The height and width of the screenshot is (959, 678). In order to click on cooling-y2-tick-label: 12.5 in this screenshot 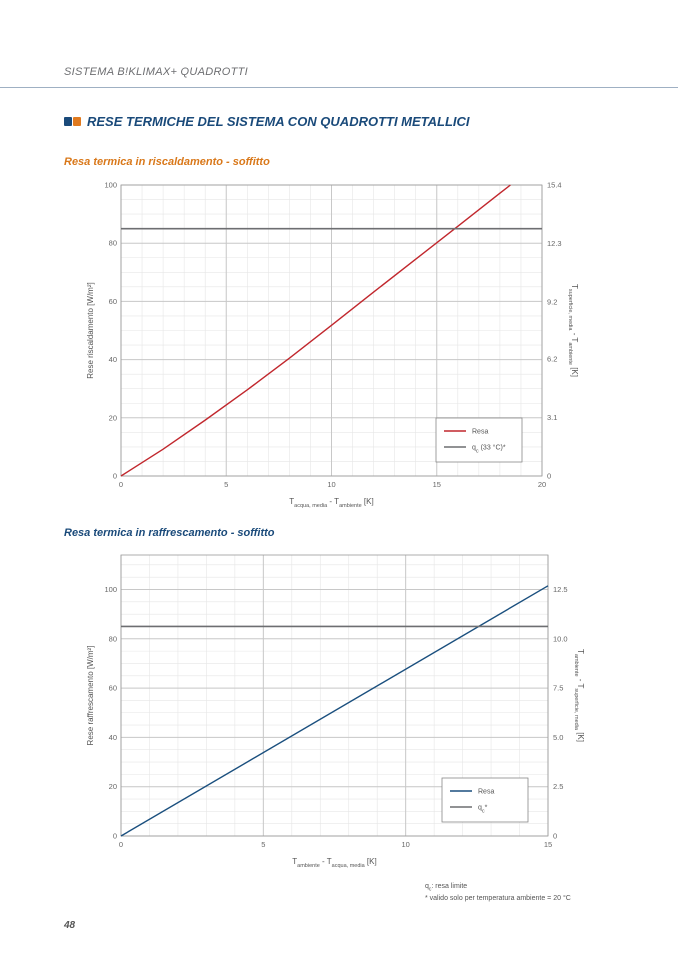, I will do `click(560, 589)`.